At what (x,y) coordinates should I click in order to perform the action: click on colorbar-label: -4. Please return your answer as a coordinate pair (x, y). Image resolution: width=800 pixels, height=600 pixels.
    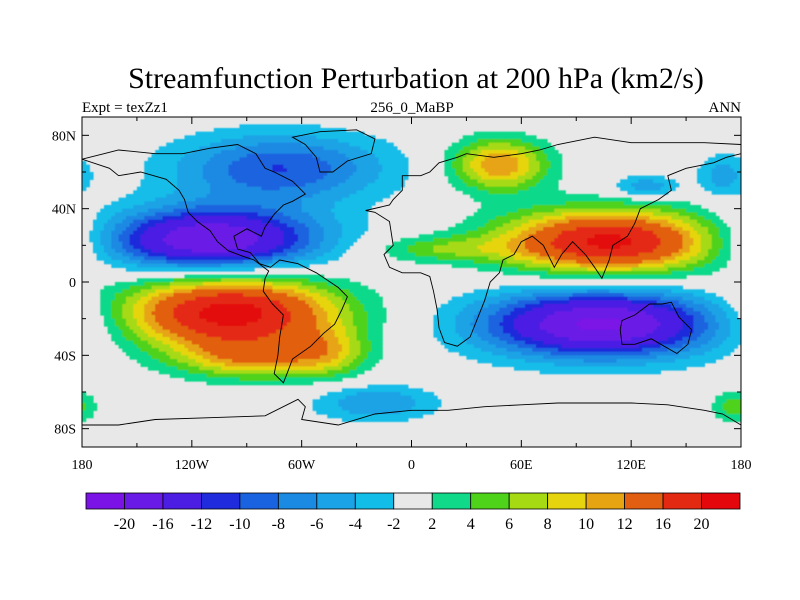
    Looking at the image, I should click on (355, 524).